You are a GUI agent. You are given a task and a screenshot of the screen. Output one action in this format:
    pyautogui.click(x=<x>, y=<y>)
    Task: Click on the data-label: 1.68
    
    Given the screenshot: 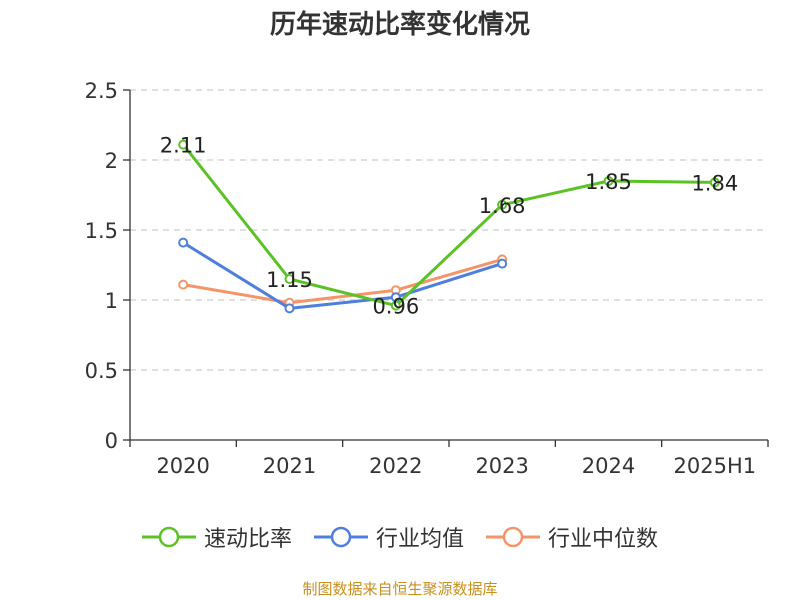 What is the action you would take?
    pyautogui.click(x=502, y=206)
    